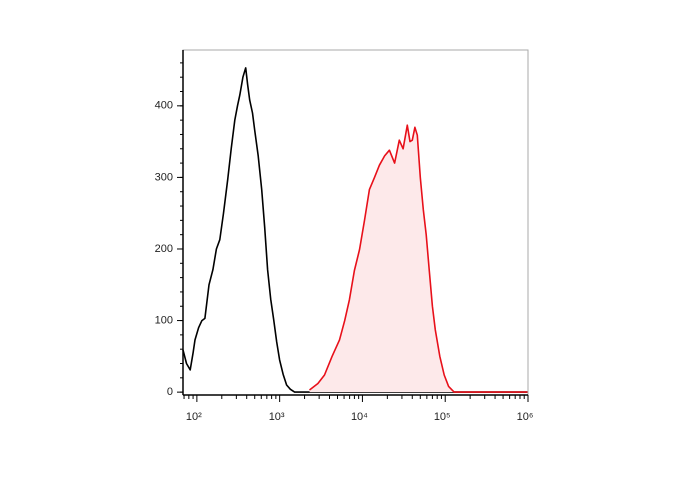 The image size is (688, 495). Describe the element at coordinates (359, 417) in the screenshot. I see `x-tick-label: 10⁴` at that location.